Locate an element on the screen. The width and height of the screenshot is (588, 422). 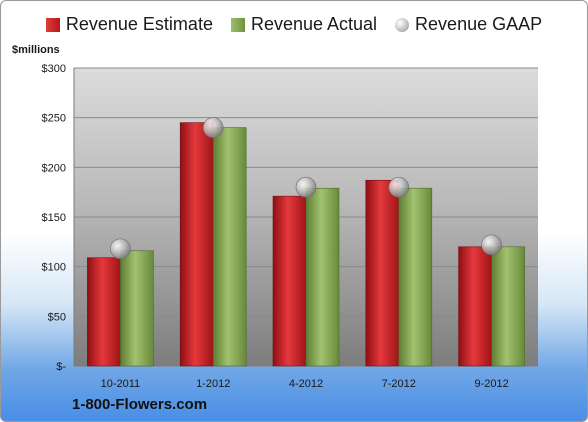
legend-item-gaap: Revenue GAAP is located at coordinates (468, 24).